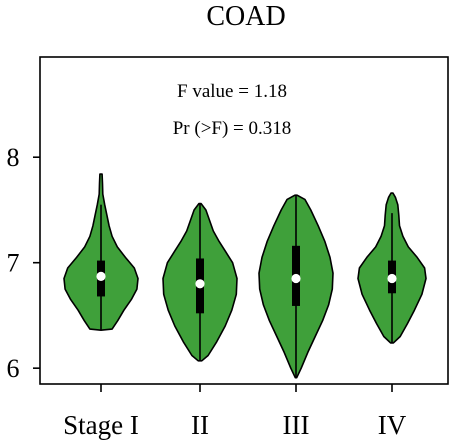  Describe the element at coordinates (235, 412) in the screenshot. I see `x-axis: Stage I II III IV` at that location.